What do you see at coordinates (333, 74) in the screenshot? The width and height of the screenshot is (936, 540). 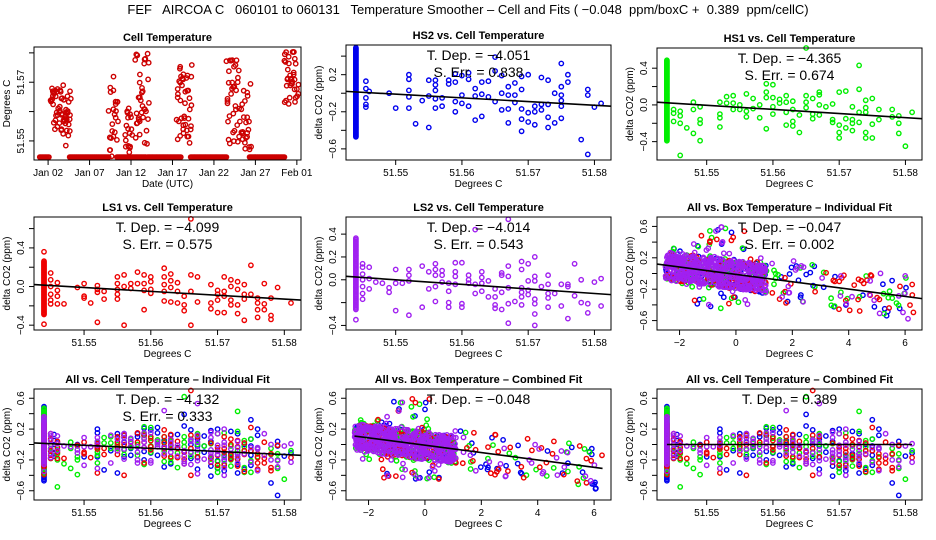 I see `y-tick-label: 0.2` at bounding box center [333, 74].